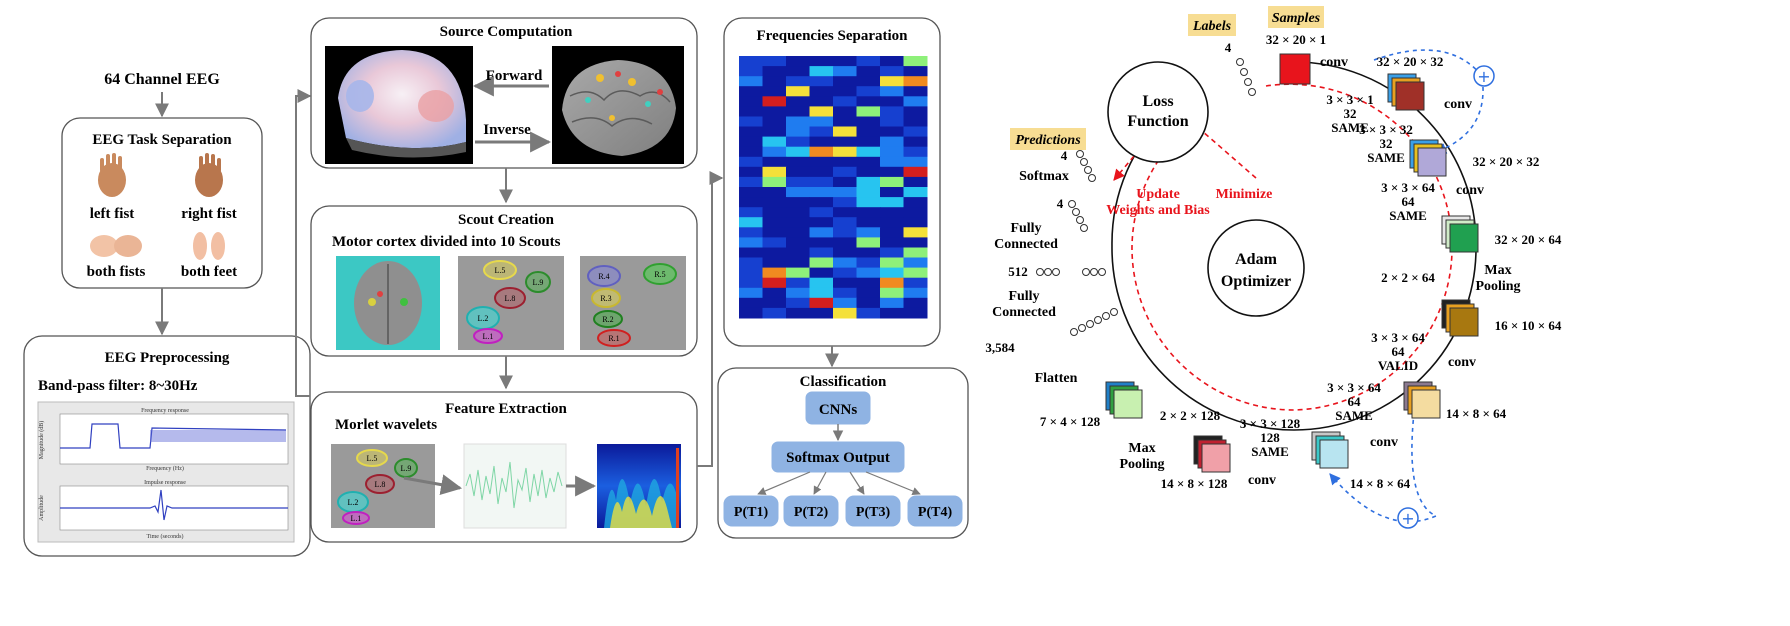  Describe the element at coordinates (118, 386) in the screenshot. I see `preprocessing-filter-label: Band-pass filter: 8~30Hz` at that location.